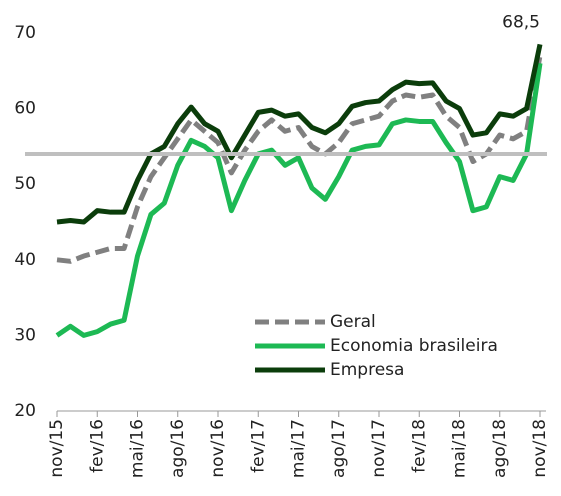 This screenshot has width=561, height=496. Describe the element at coordinates (521, 22) in the screenshot. I see `annotation: 68,5` at that location.